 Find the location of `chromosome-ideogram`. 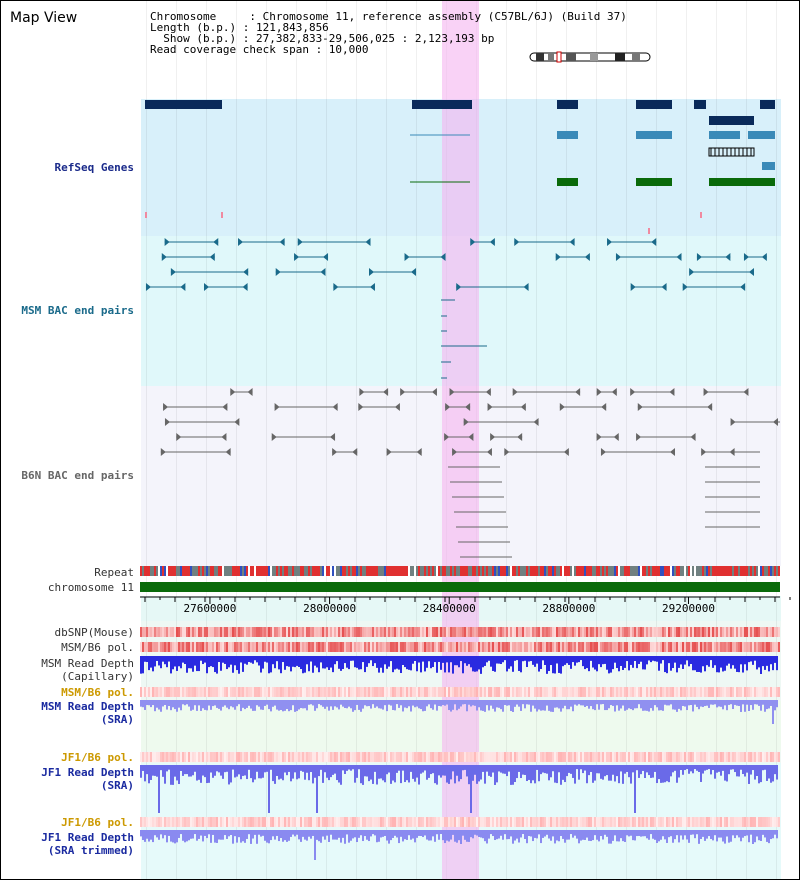

chromosome-ideogram is located at coordinates (590, 57).